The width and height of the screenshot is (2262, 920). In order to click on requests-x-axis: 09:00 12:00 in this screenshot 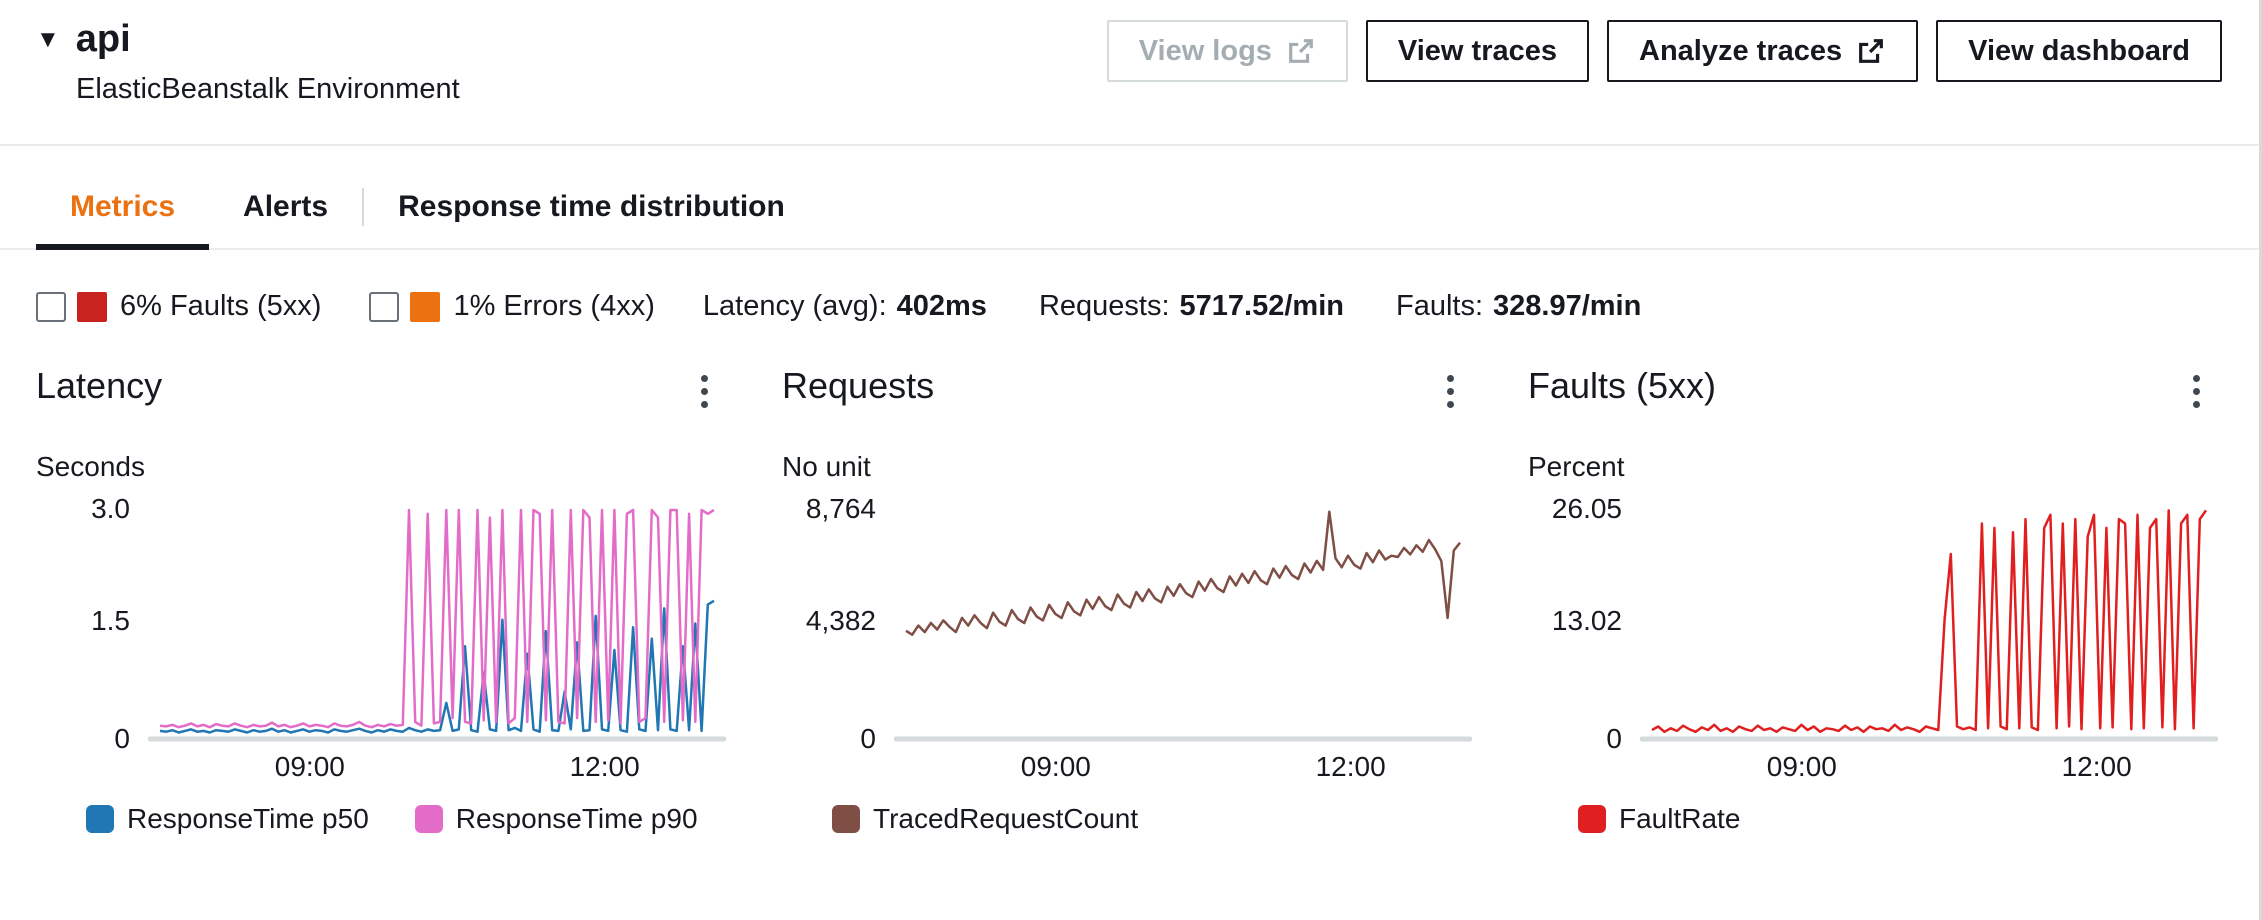, I will do `click(1183, 770)`.